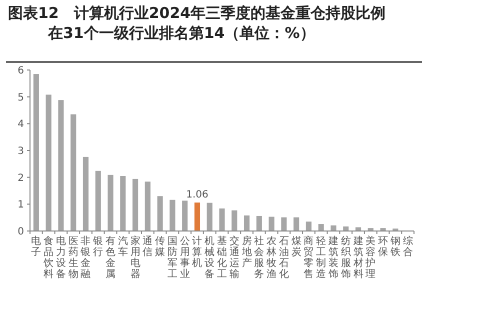 This screenshot has height=328, width=500. Describe the element at coordinates (407, 246) in the screenshot. I see `x-tick-label: 综合` at that location.